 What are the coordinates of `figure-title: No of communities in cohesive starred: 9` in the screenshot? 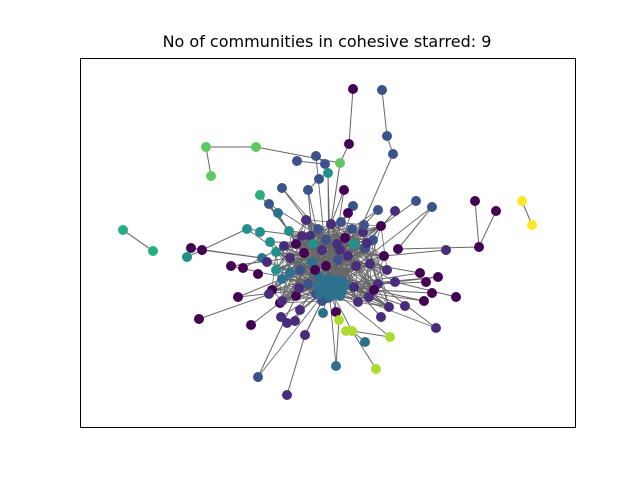 It's located at (327, 41).